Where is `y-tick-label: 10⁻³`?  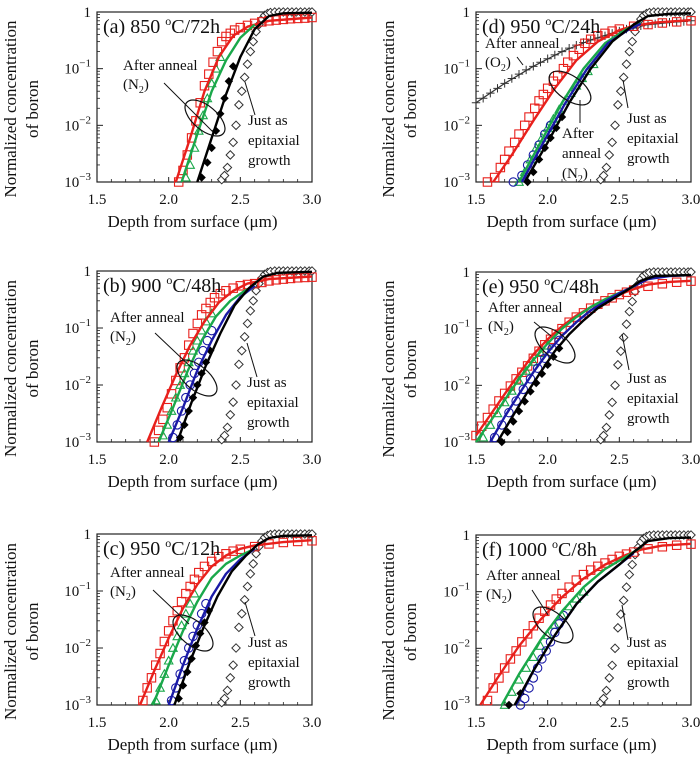
y-tick-label: 10⁻³ is located at coordinates (77, 441).